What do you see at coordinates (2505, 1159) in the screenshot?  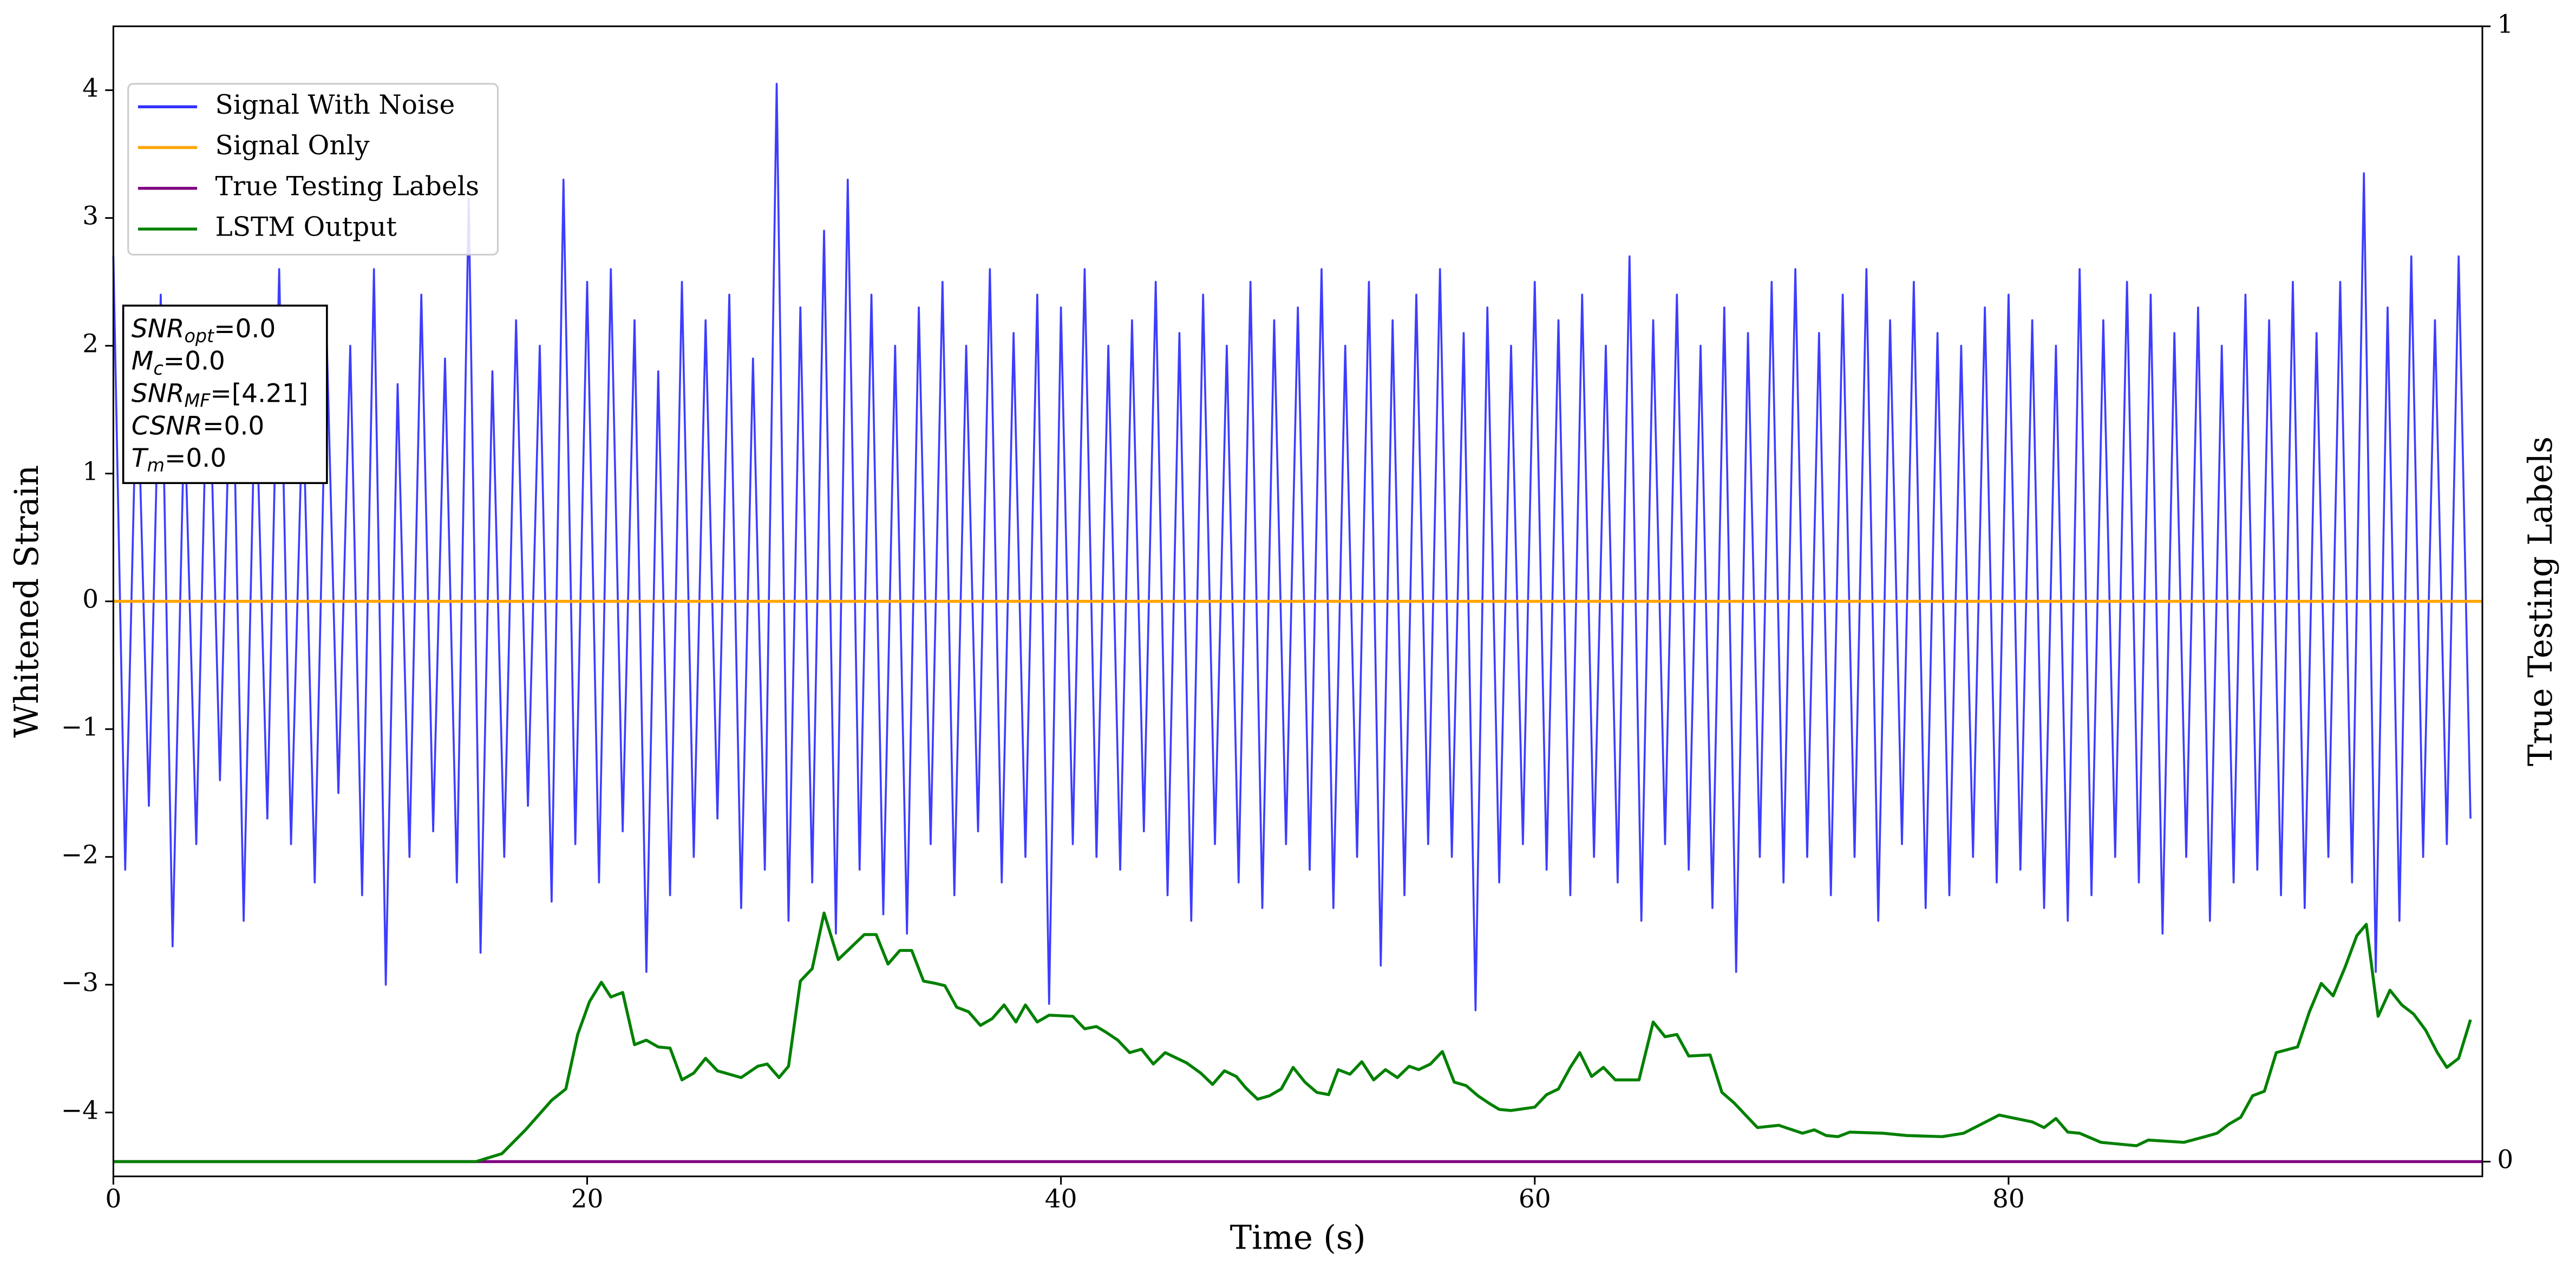 I see `y2-tick-label: 0` at bounding box center [2505, 1159].